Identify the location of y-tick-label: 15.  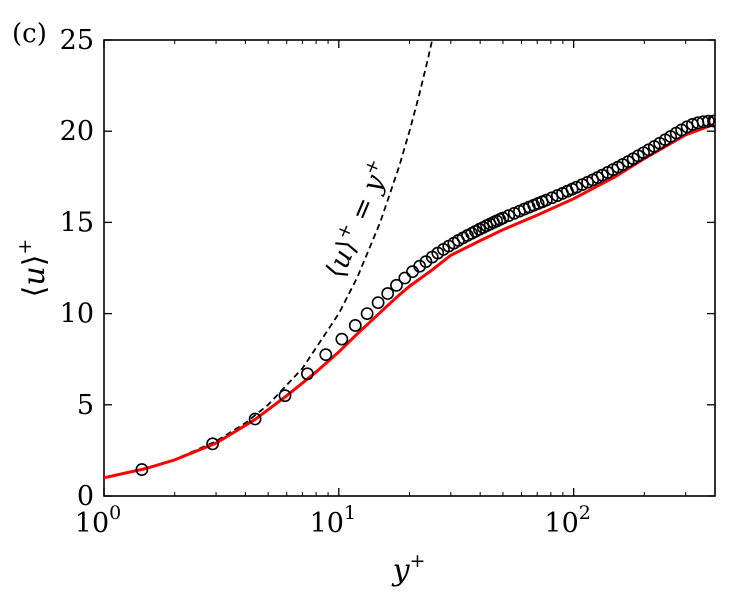
(77, 222).